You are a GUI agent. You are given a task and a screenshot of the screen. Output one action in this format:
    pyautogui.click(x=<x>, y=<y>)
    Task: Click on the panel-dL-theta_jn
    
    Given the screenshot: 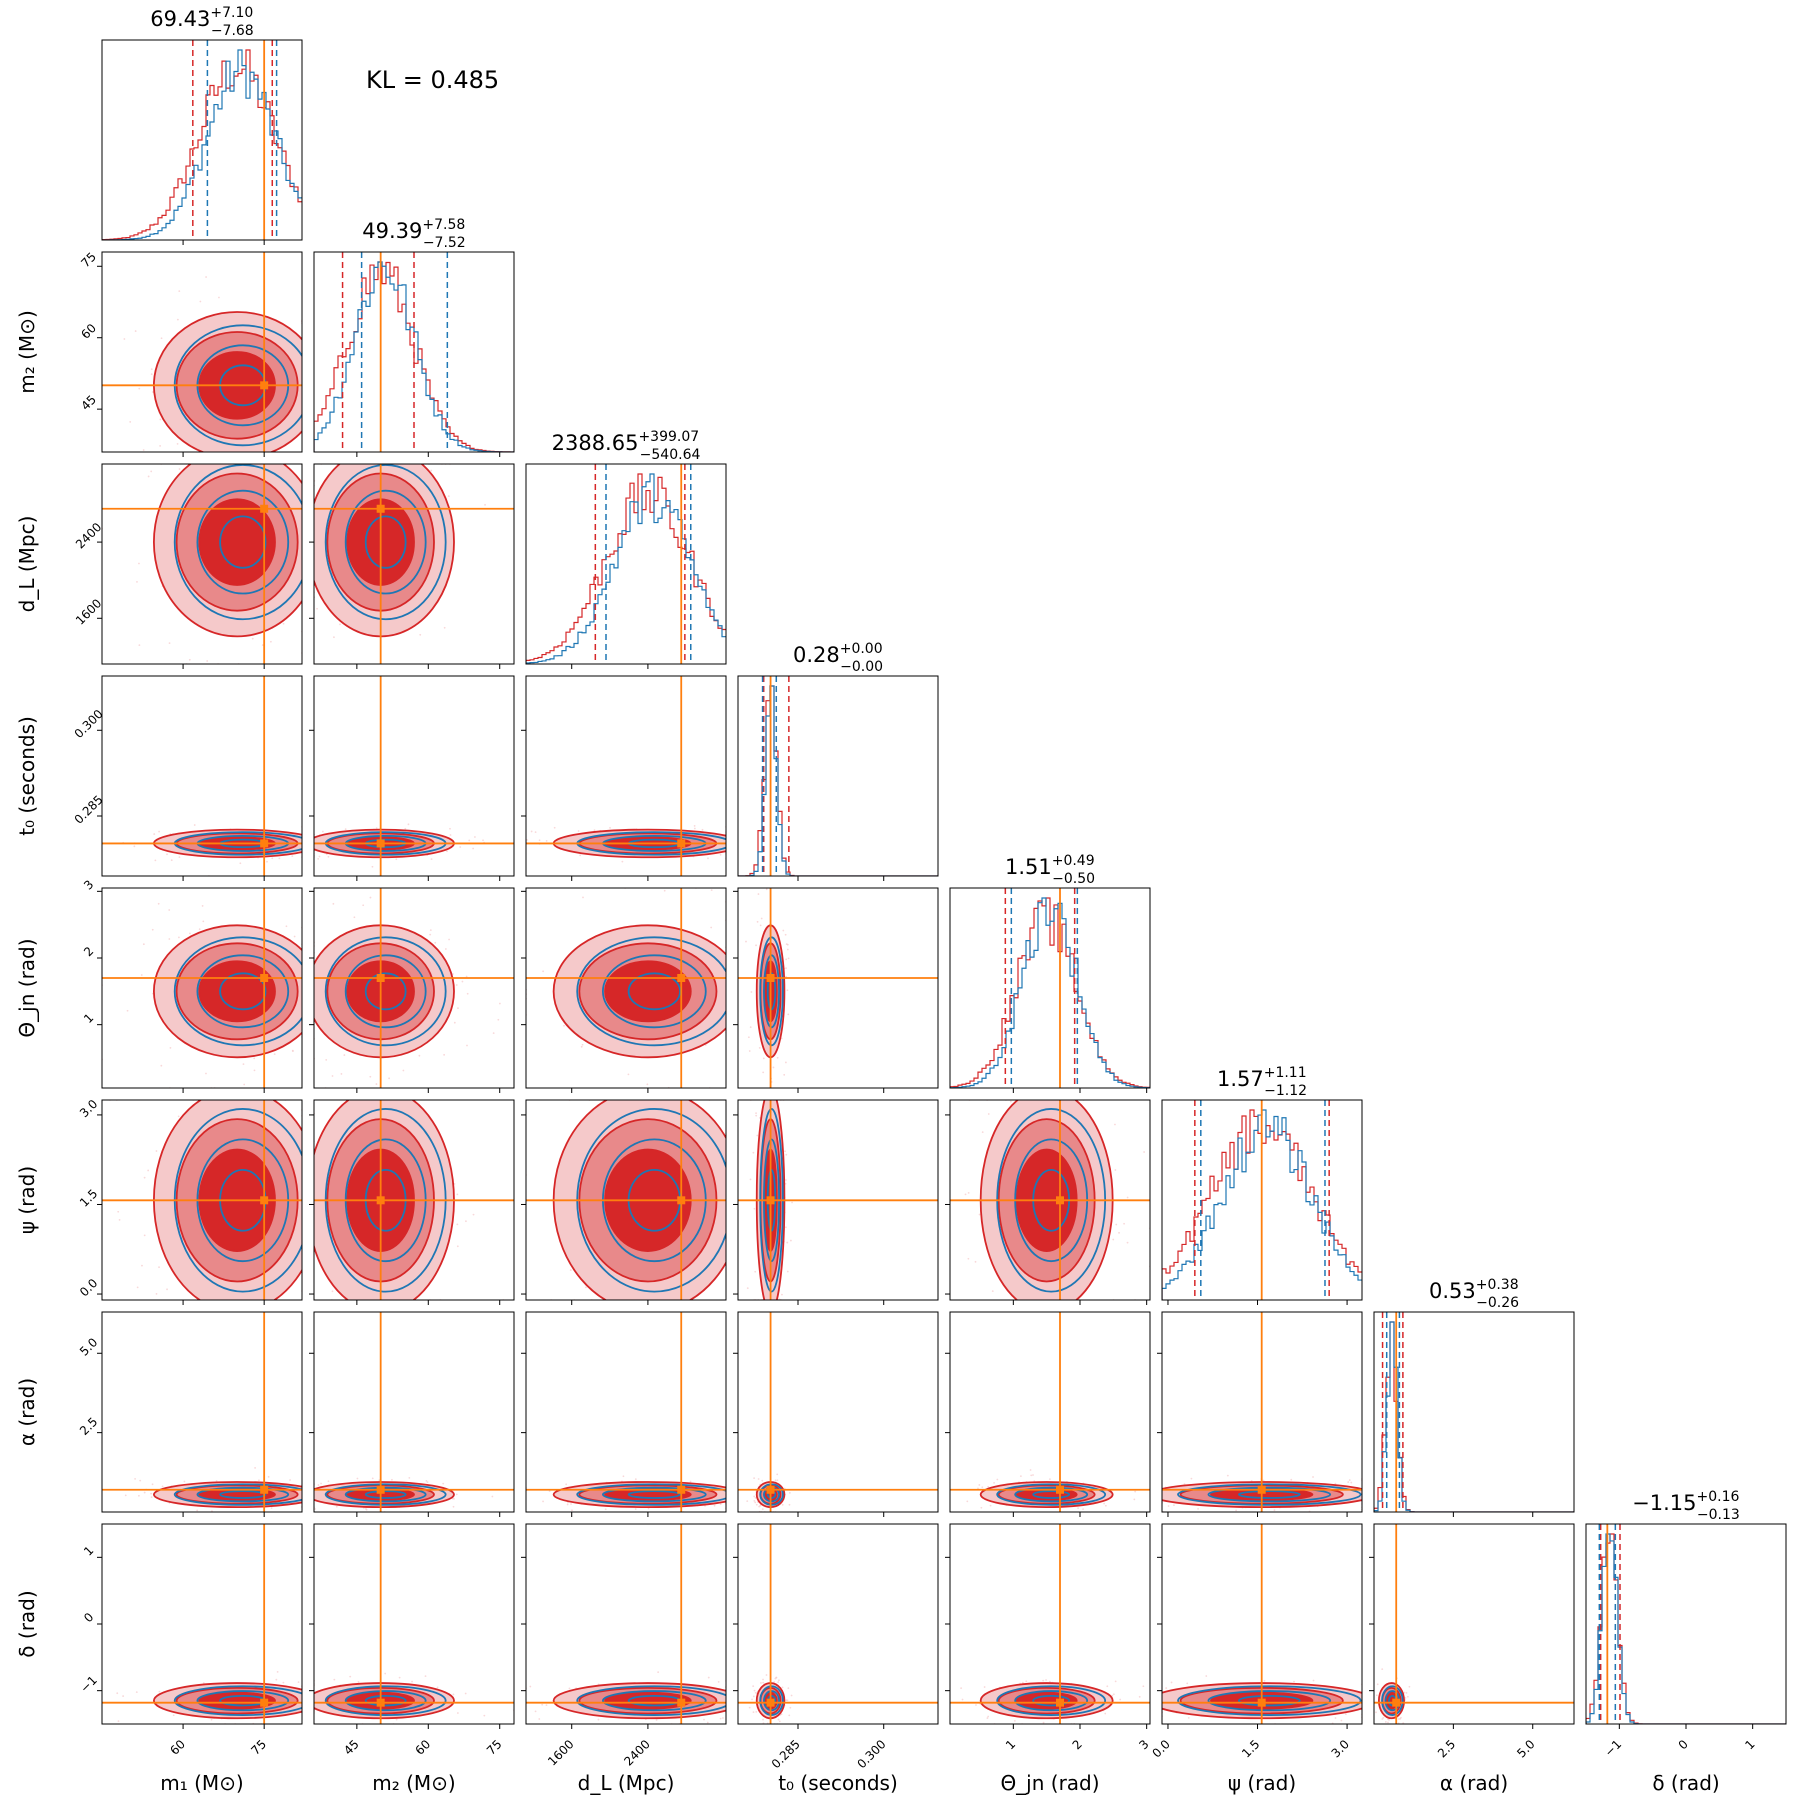 What is the action you would take?
    pyautogui.click(x=624, y=990)
    